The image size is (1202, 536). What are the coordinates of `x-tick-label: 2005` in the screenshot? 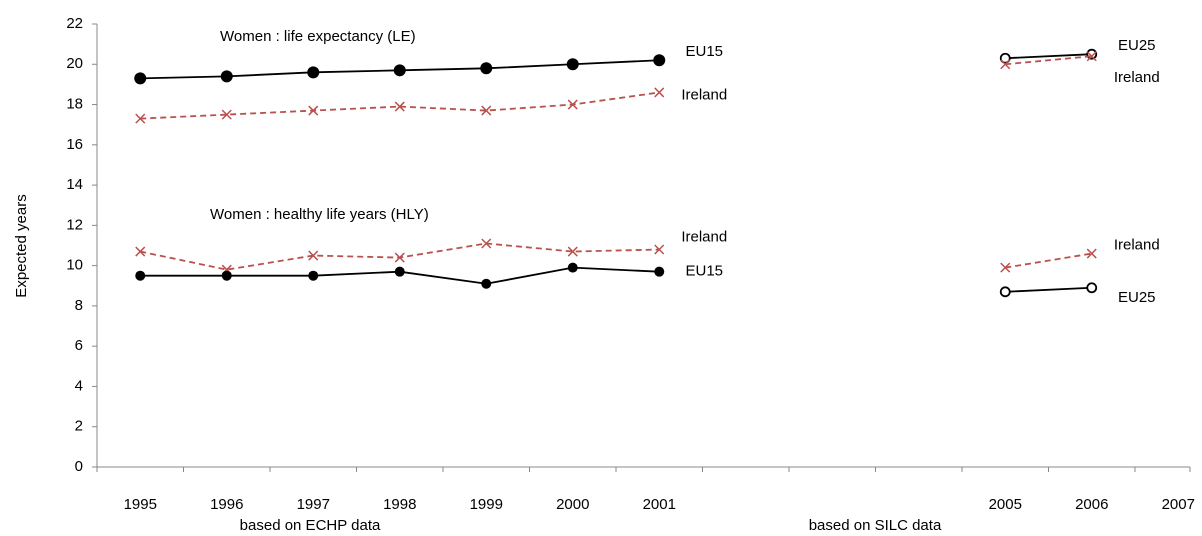 It's located at (1005, 504).